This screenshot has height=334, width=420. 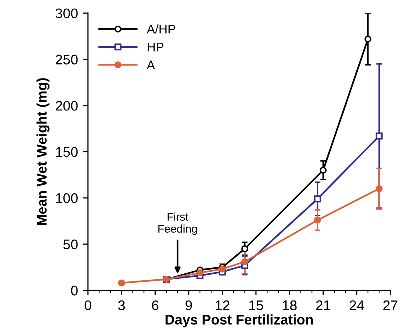 What do you see at coordinates (223, 305) in the screenshot?
I see `x-tick-label: 12` at bounding box center [223, 305].